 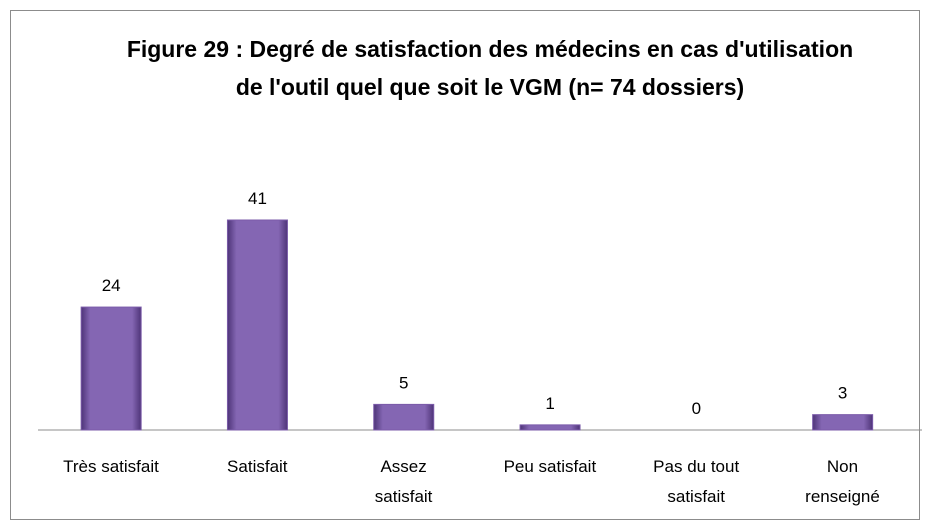 What do you see at coordinates (842, 481) in the screenshot?
I see `x-tick-label: Non renseigné` at bounding box center [842, 481].